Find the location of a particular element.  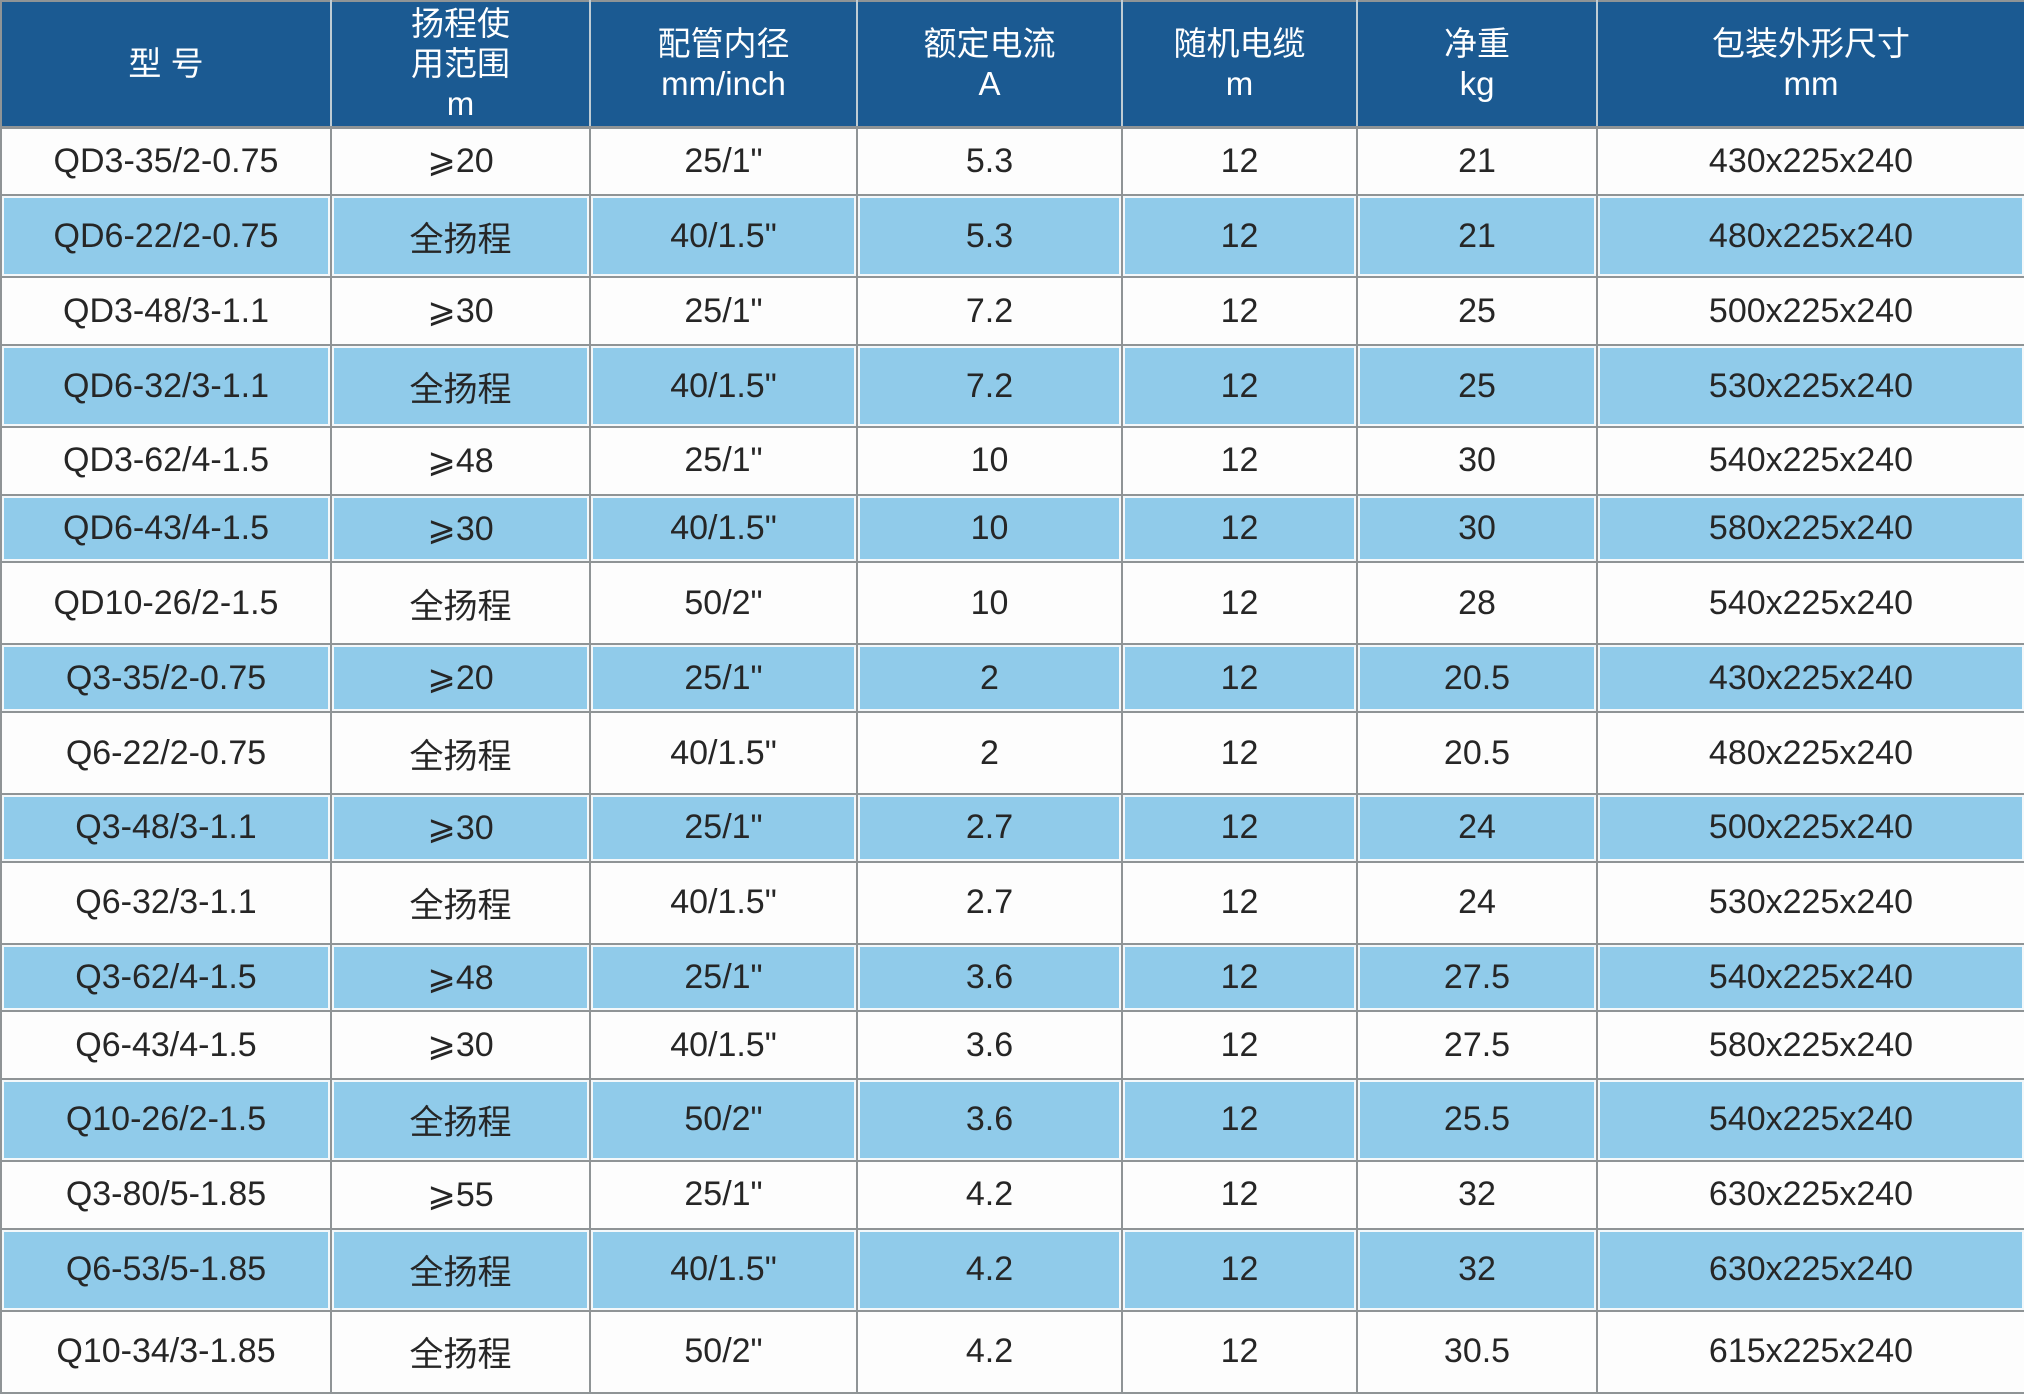

cell-rated-current: 4.2 is located at coordinates (989, 1269).